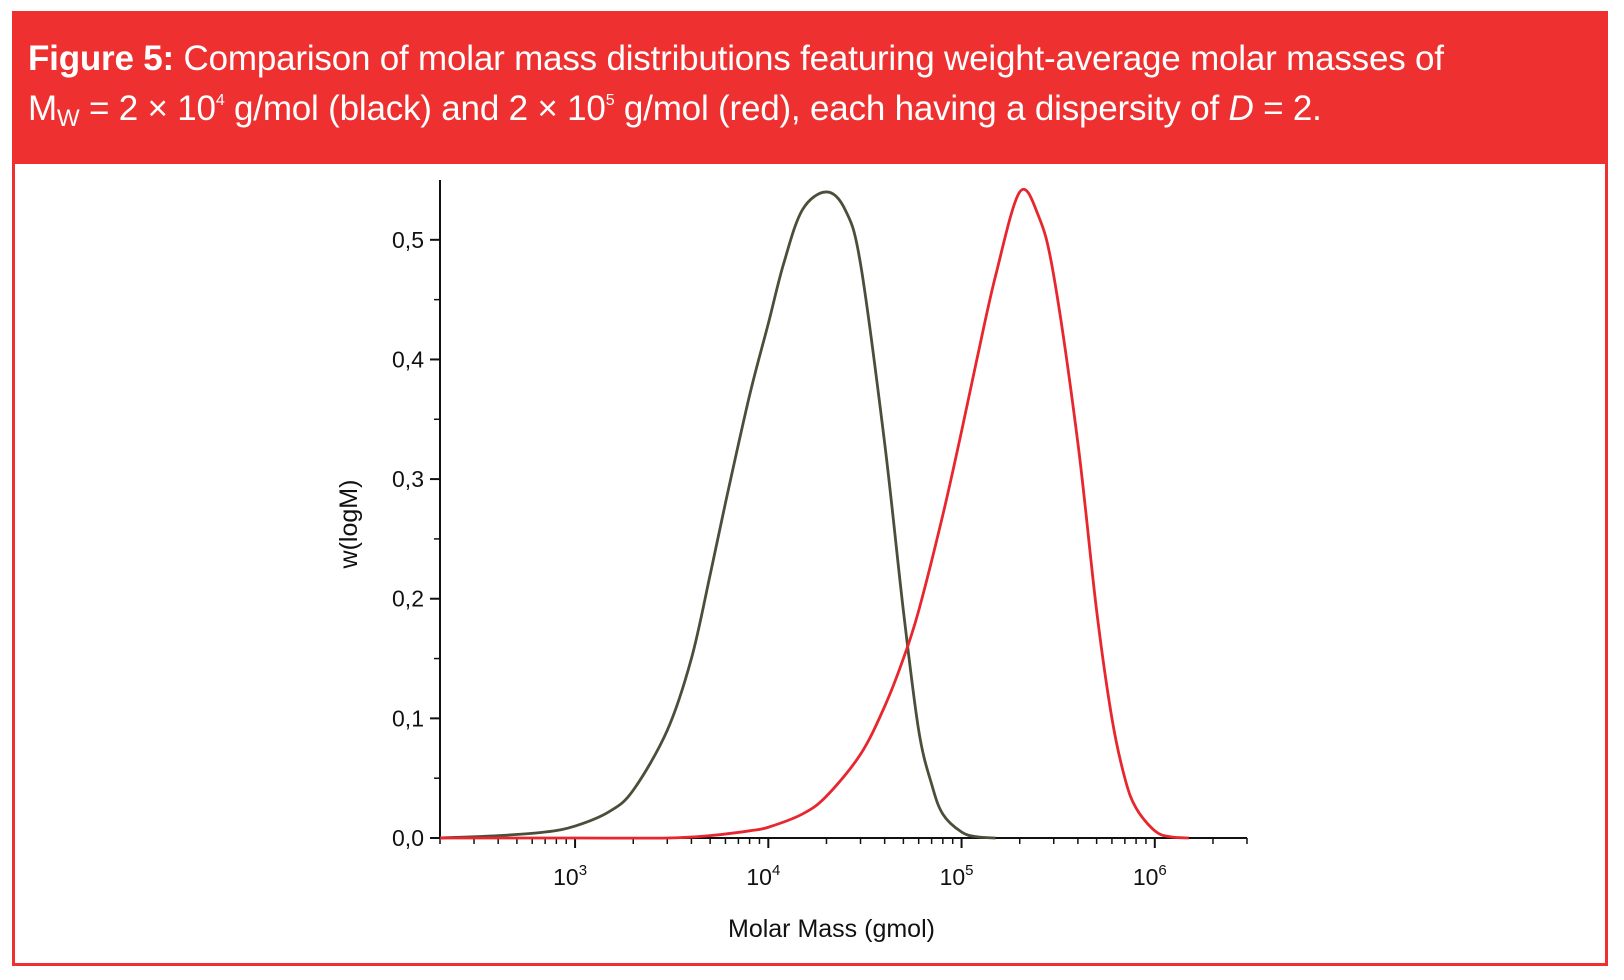  Describe the element at coordinates (416, 539) in the screenshot. I see `y-ticks: 0,0 0,1 0,2 0,3 0,4 0,5` at that location.